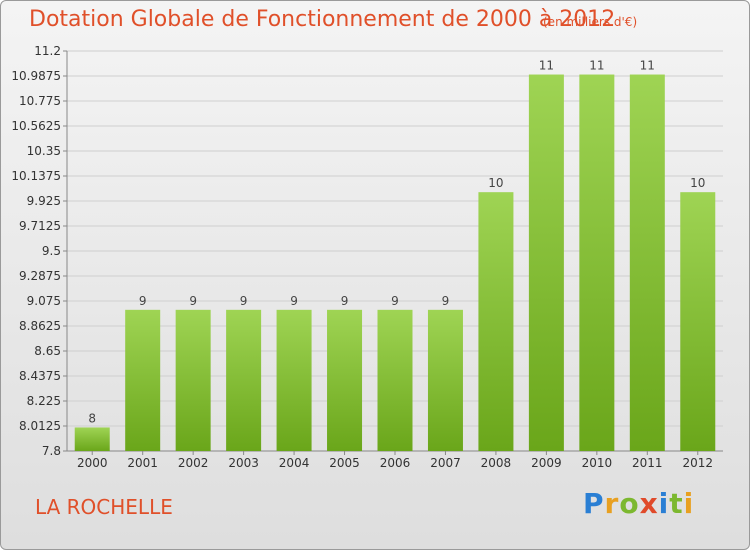 The width and height of the screenshot is (750, 550). I want to click on x-tick-label: 2011, so click(647, 463).